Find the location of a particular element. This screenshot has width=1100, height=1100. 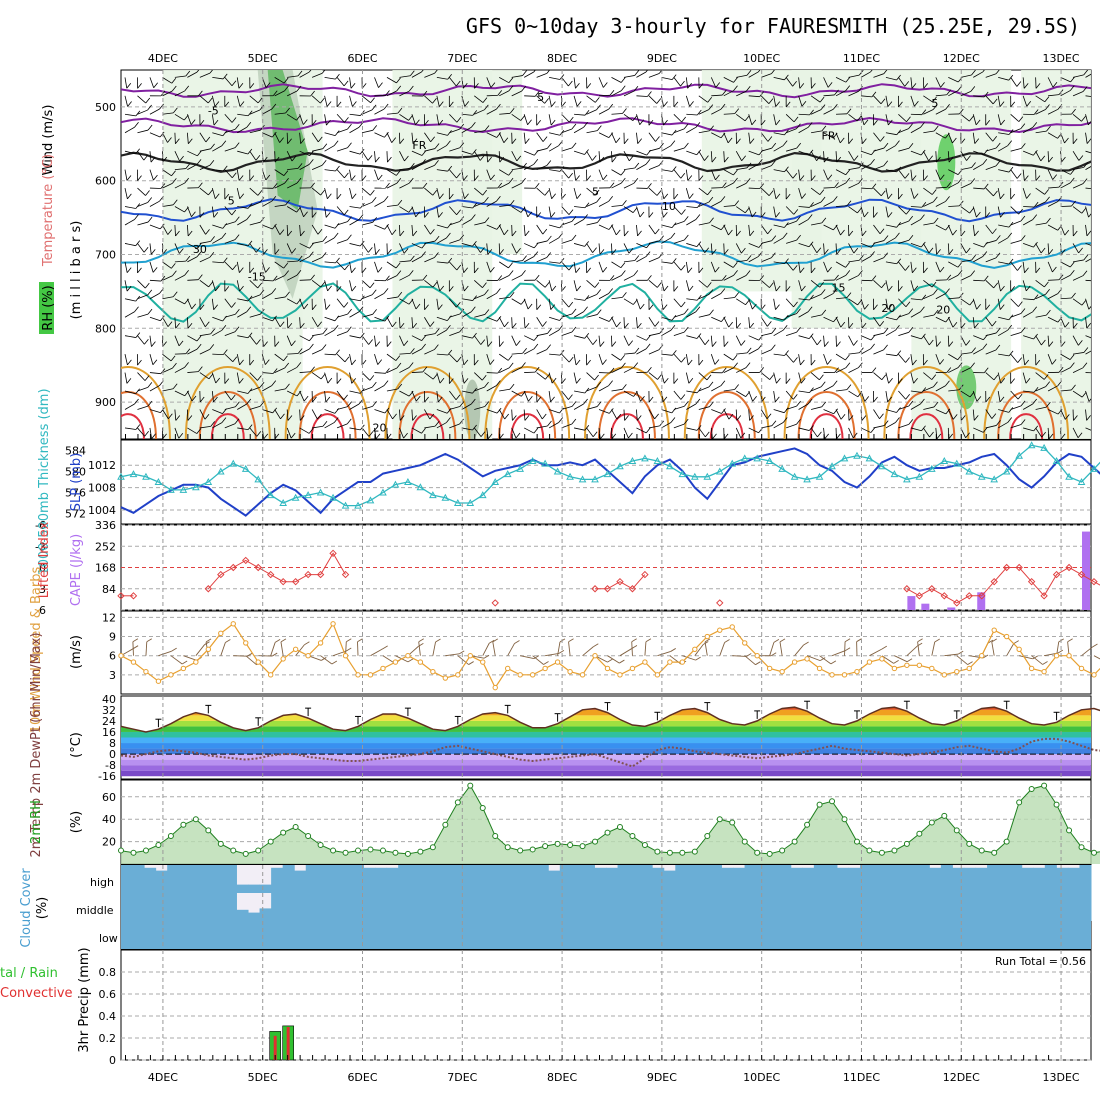

rh2m-point is located at coordinates (1019, 802).